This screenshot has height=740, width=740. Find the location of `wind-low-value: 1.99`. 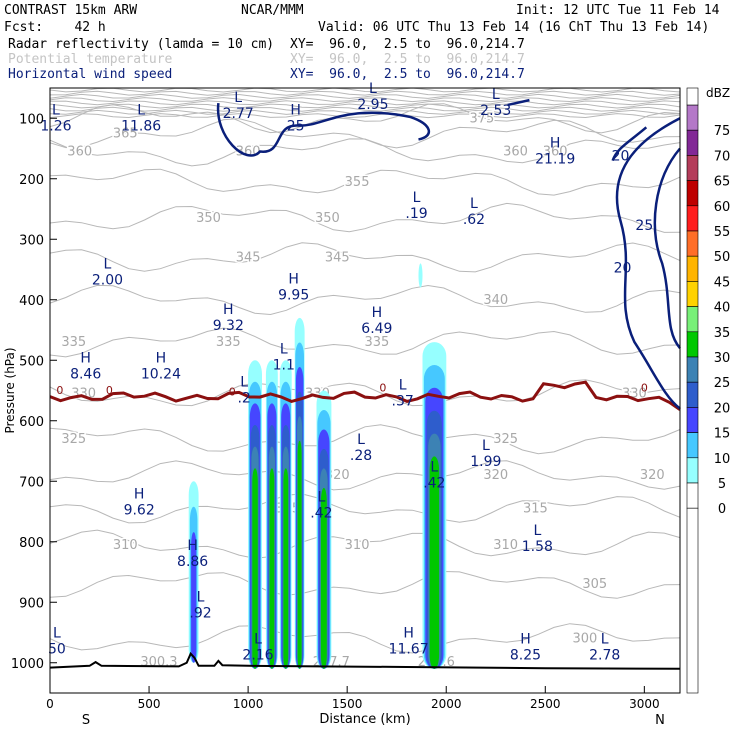

wind-low-value: 1.99 is located at coordinates (485, 462).